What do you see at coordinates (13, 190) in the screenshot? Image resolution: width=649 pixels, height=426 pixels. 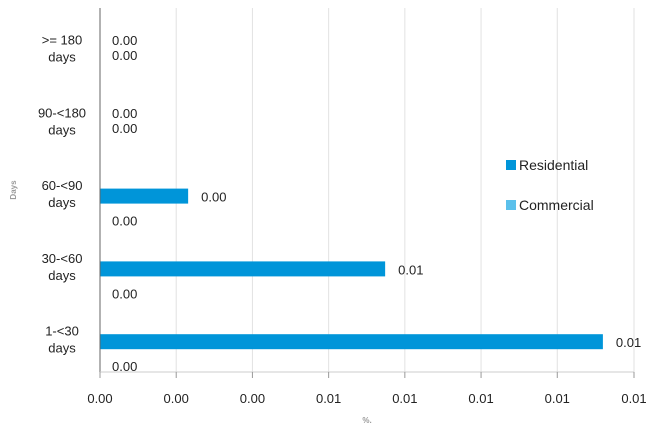 I see `y-axis-title: Days` at bounding box center [13, 190].